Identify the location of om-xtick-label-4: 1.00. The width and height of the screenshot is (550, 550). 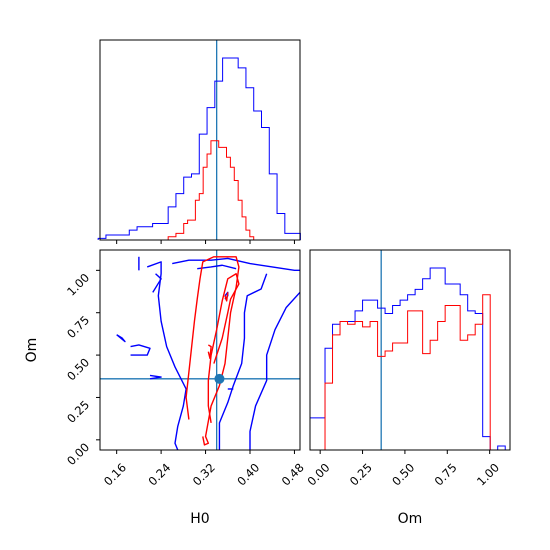
(488, 474).